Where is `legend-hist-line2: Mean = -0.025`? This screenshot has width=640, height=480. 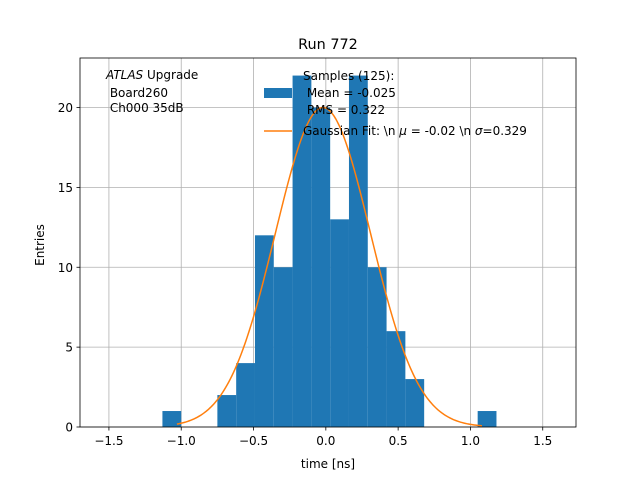
legend-hist-line2: Mean = -0.025 is located at coordinates (349, 93).